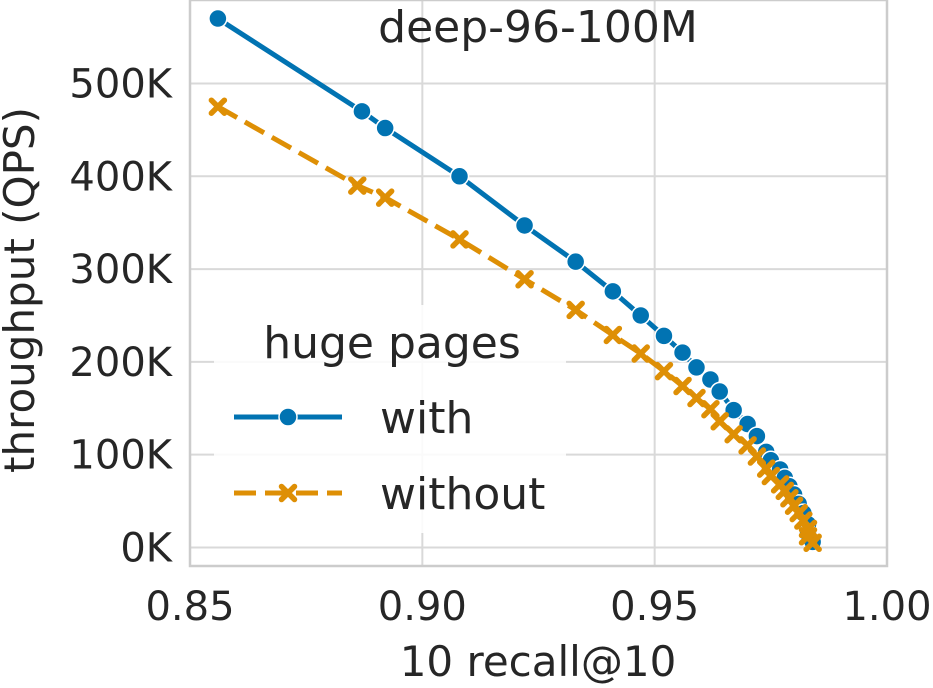 The height and width of the screenshot is (688, 933). What do you see at coordinates (389, 456) in the screenshot?
I see `legend-entries: with without` at bounding box center [389, 456].